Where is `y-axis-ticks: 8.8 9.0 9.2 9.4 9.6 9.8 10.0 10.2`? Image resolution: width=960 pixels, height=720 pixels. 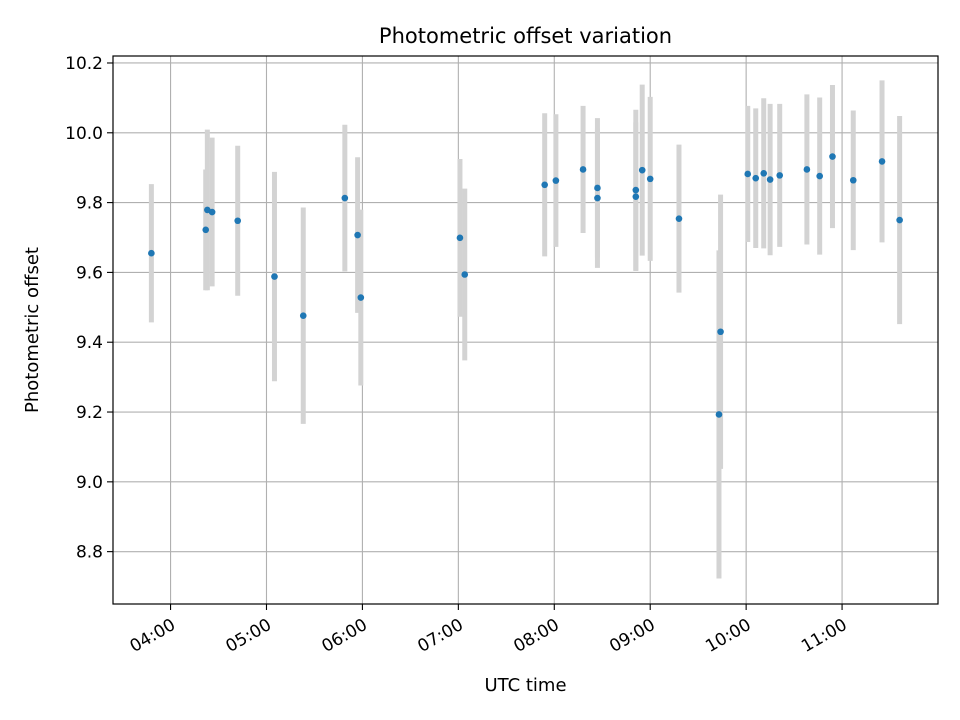 y-axis-ticks: 8.8 9.0 9.2 9.4 9.6 9.8 10.0 10.2 is located at coordinates (89, 308).